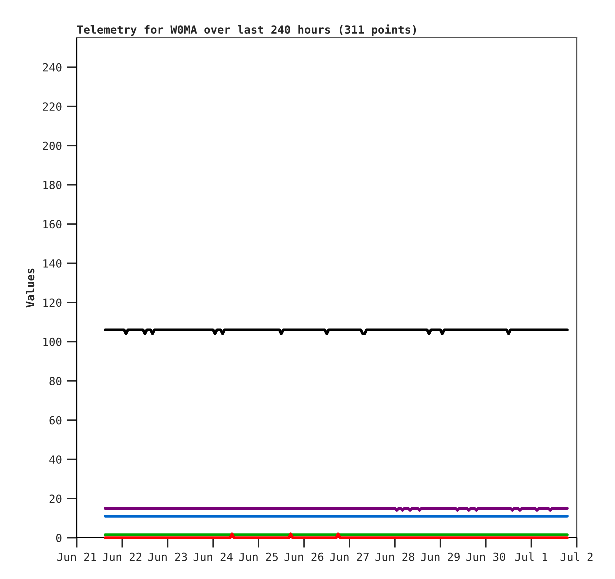  I want to click on x-tick-label: Jun 27, so click(349, 557).